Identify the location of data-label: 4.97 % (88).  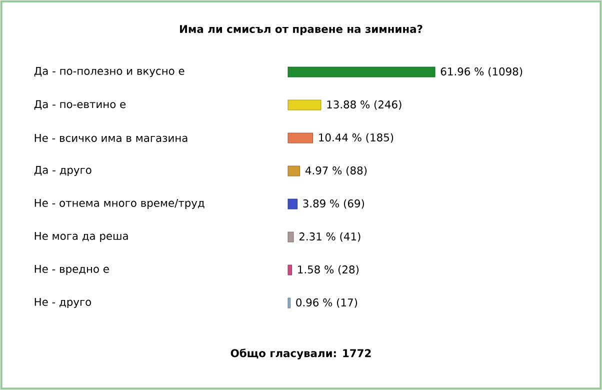
(336, 171).